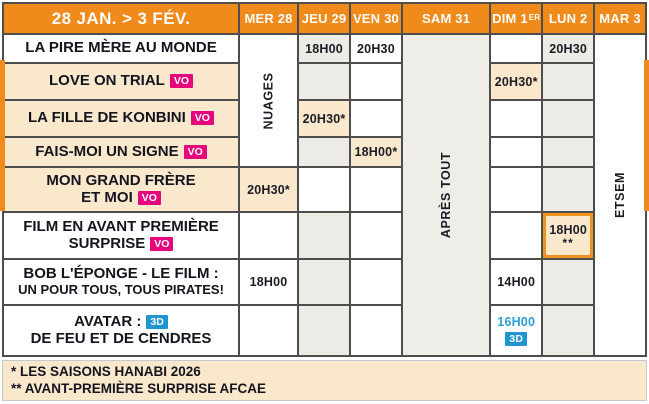  What do you see at coordinates (516, 330) in the screenshot?
I see `showtime-cell-avatar-de-feu-et-de-cendres: 16H00 3D` at bounding box center [516, 330].